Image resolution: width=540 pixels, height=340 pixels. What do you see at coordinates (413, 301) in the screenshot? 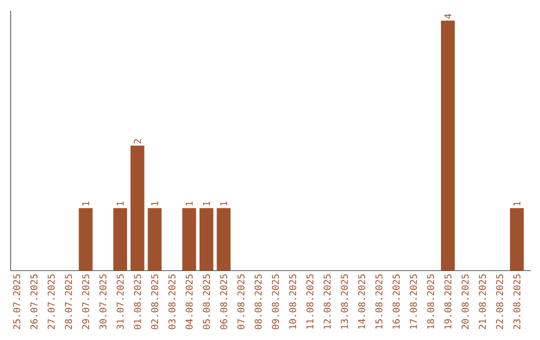
I see `x-tick-label: 17.08.2025` at bounding box center [413, 301].